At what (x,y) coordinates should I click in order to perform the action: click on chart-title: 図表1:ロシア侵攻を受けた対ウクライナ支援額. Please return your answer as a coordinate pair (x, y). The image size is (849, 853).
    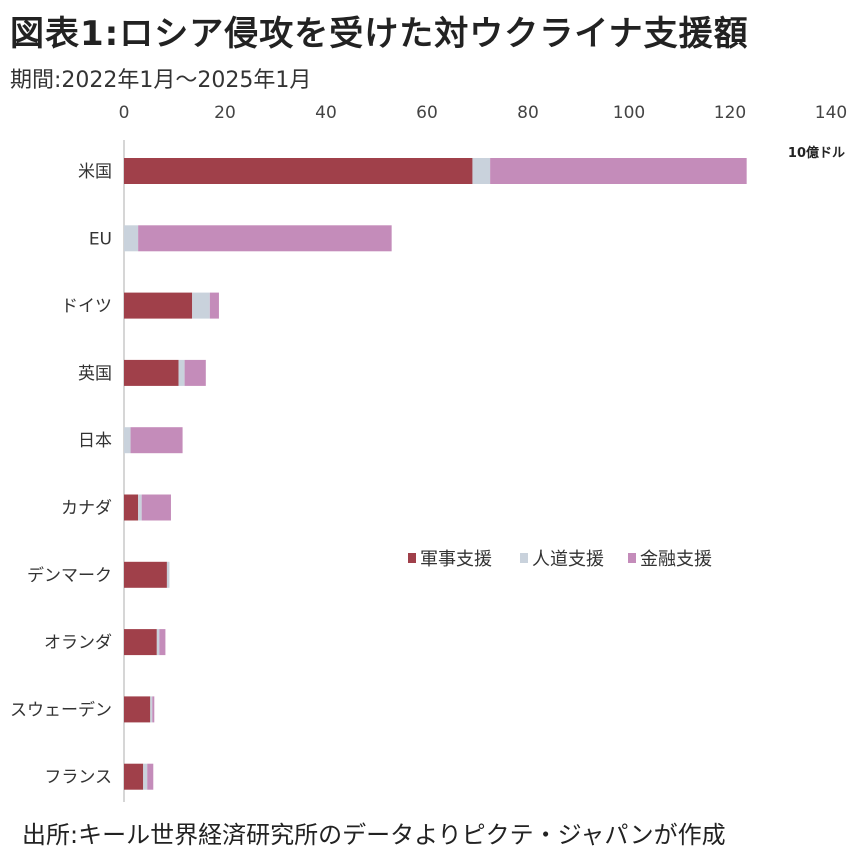
    Looking at the image, I should click on (379, 34).